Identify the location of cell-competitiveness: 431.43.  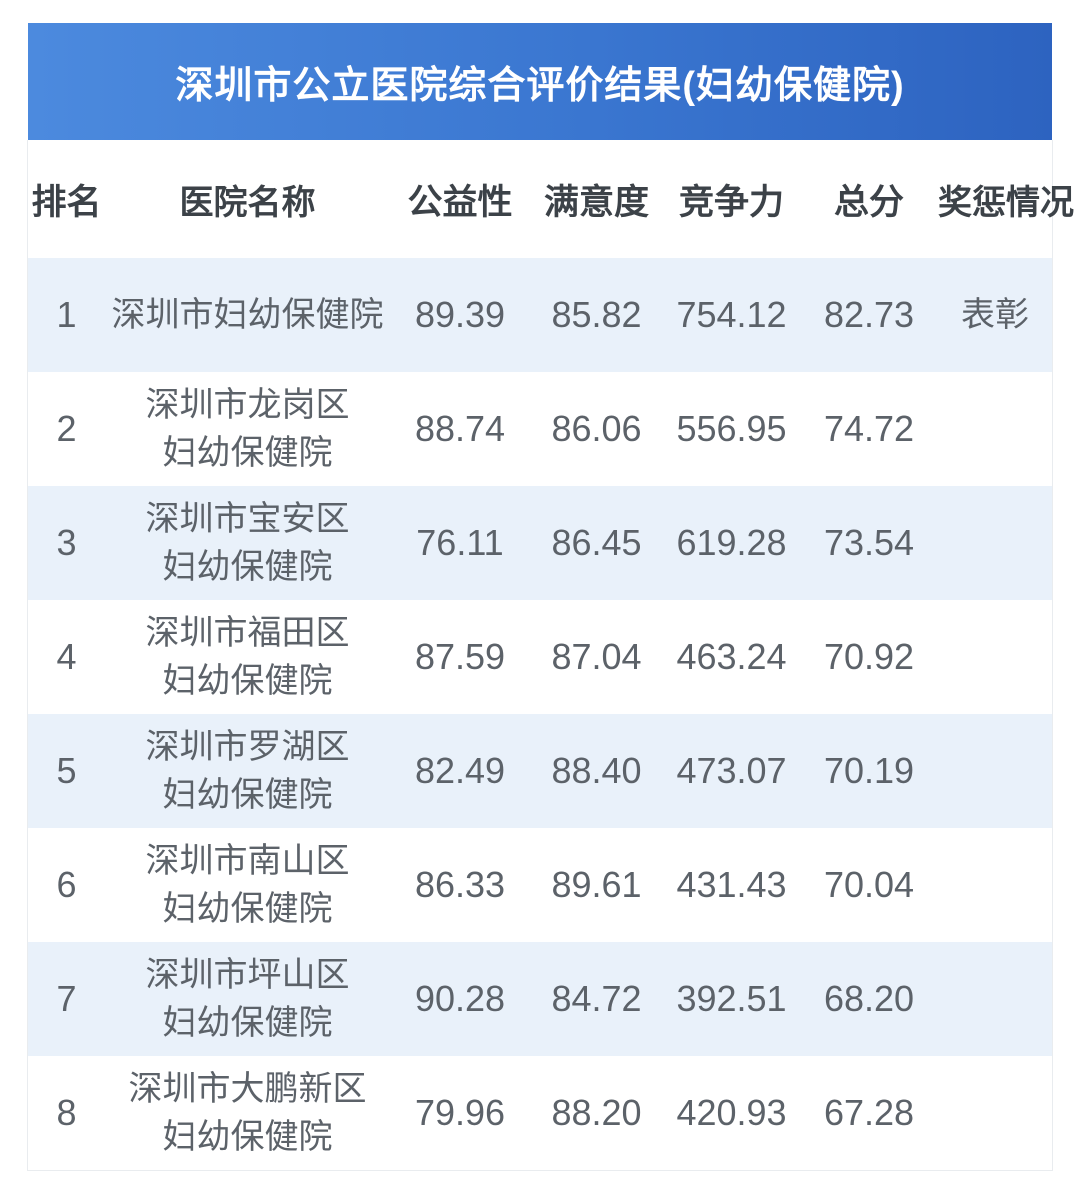
(731, 885).